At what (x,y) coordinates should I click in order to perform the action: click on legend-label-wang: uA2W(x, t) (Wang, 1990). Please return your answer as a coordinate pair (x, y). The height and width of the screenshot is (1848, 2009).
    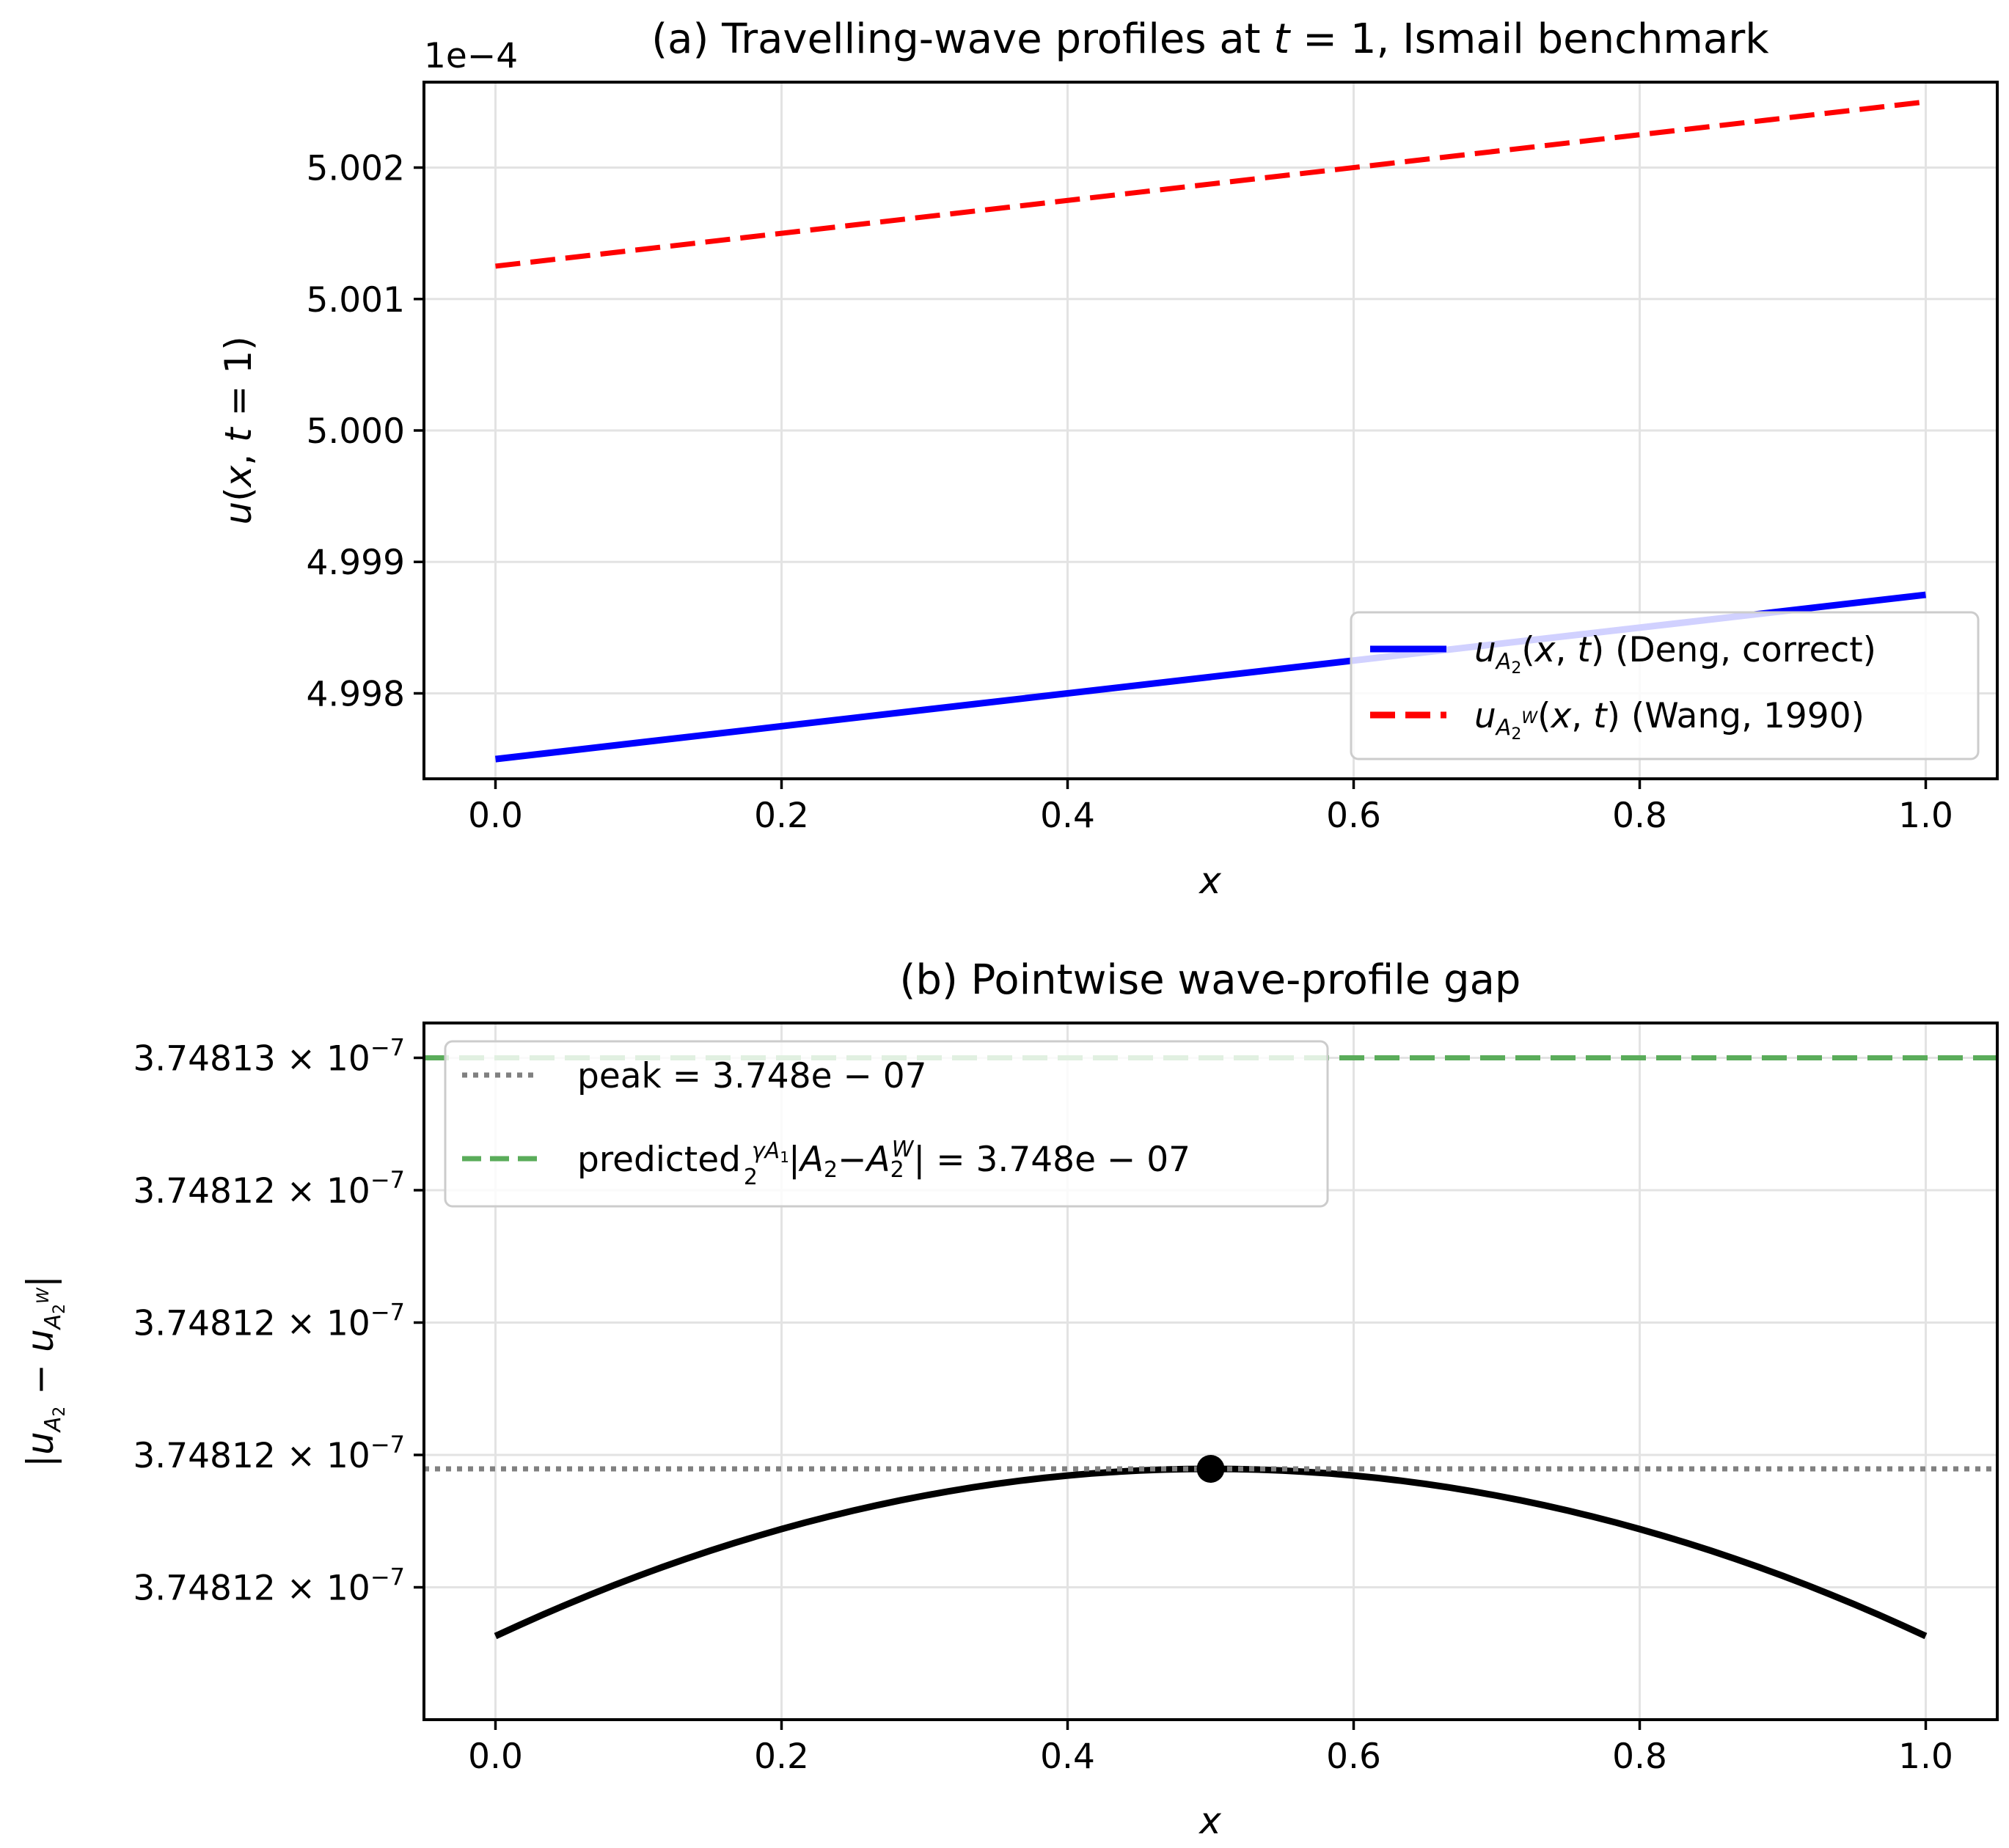
    Looking at the image, I should click on (1669, 720).